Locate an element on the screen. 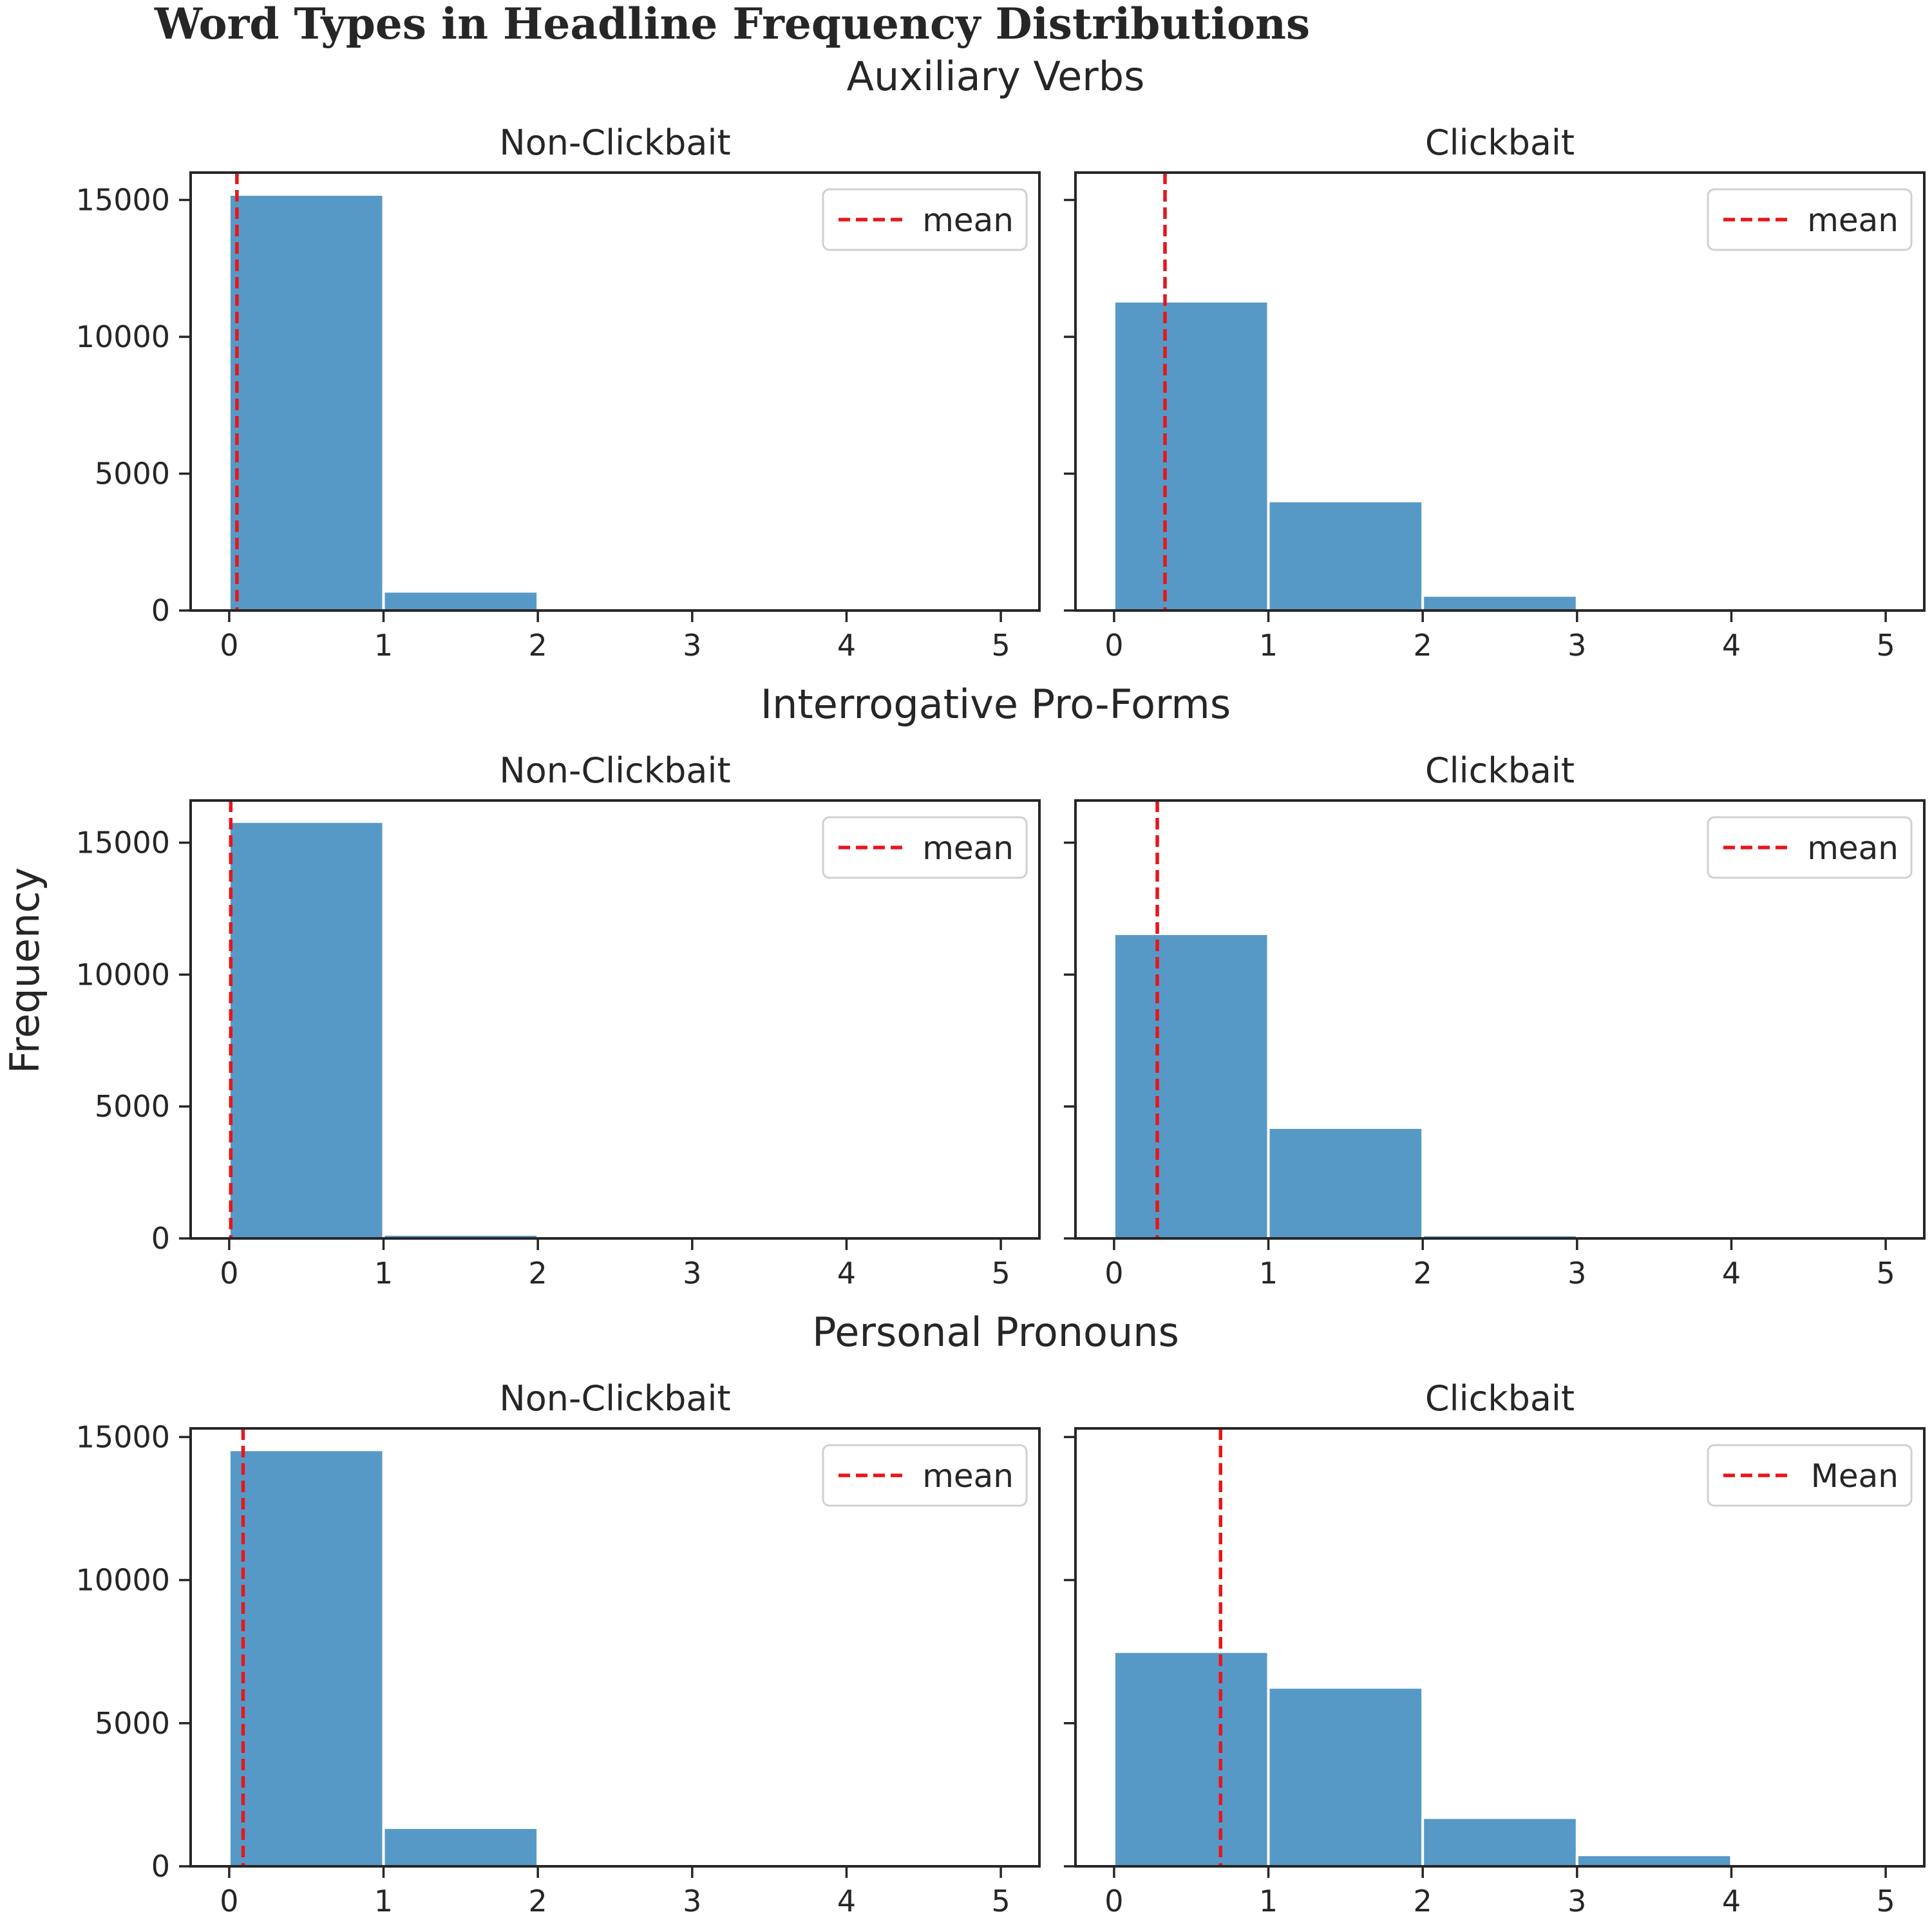 The height and width of the screenshot is (1932, 1932). histogram-panel: Clickbait 0 1 2 3 4 5 Mean is located at coordinates (1495, 1648).